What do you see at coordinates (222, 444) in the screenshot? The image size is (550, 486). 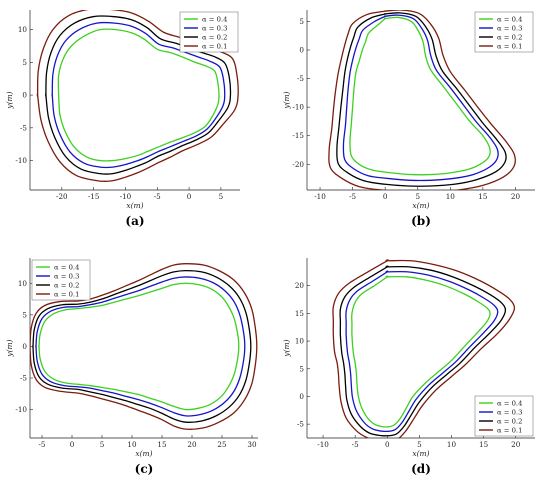 I see `x-tick-label: 25` at bounding box center [222, 444].